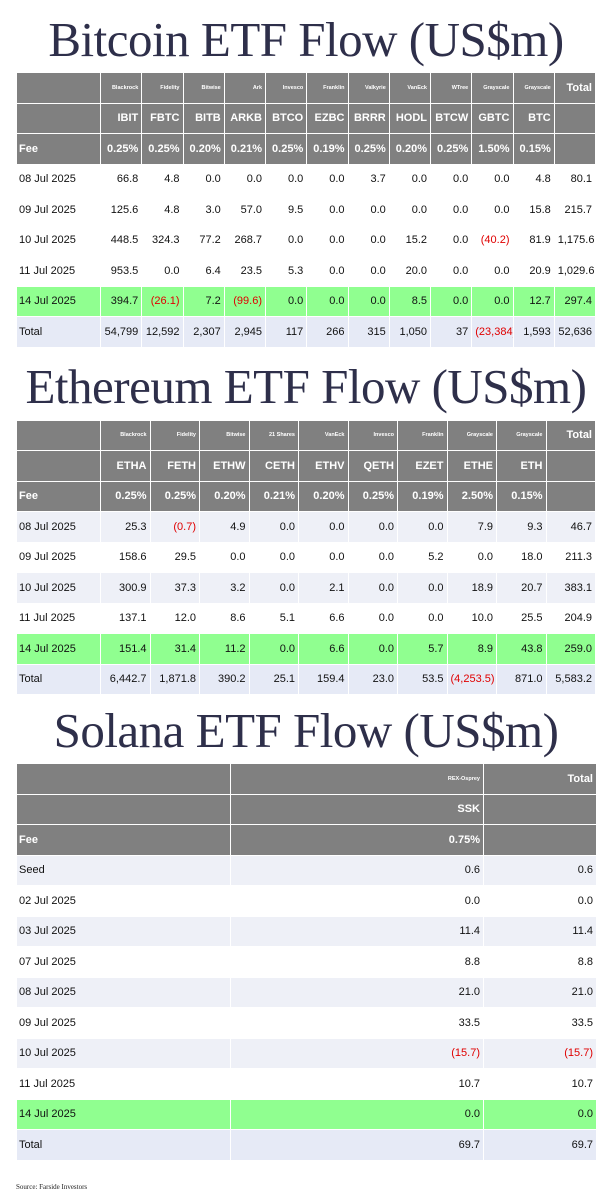  I want to click on table-cell: VanEck, so click(323, 435).